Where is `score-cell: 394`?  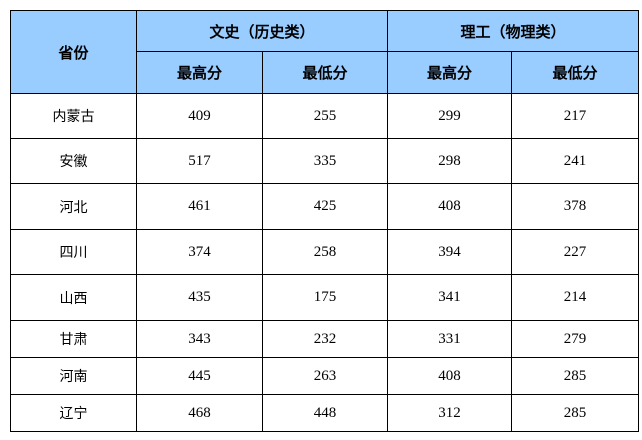
score-cell: 394 is located at coordinates (450, 252).